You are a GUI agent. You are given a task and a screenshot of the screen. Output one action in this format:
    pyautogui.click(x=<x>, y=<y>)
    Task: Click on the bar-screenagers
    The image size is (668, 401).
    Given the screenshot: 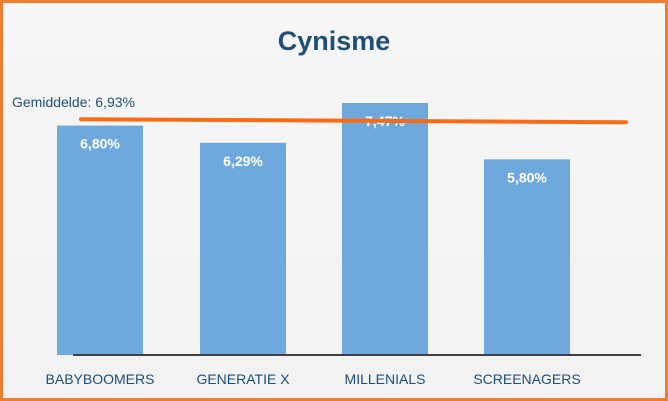 What is the action you would take?
    pyautogui.click(x=527, y=257)
    